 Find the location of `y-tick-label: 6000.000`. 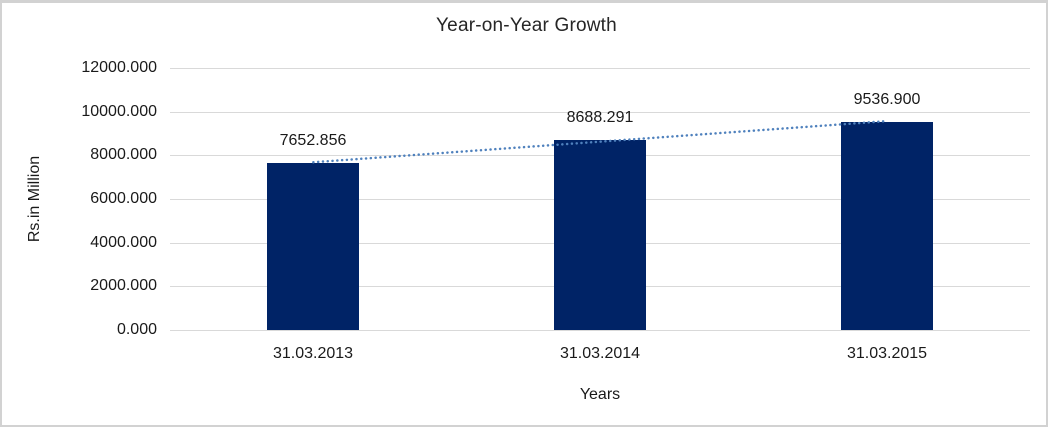

y-tick-label: 6000.000 is located at coordinates (123, 198).